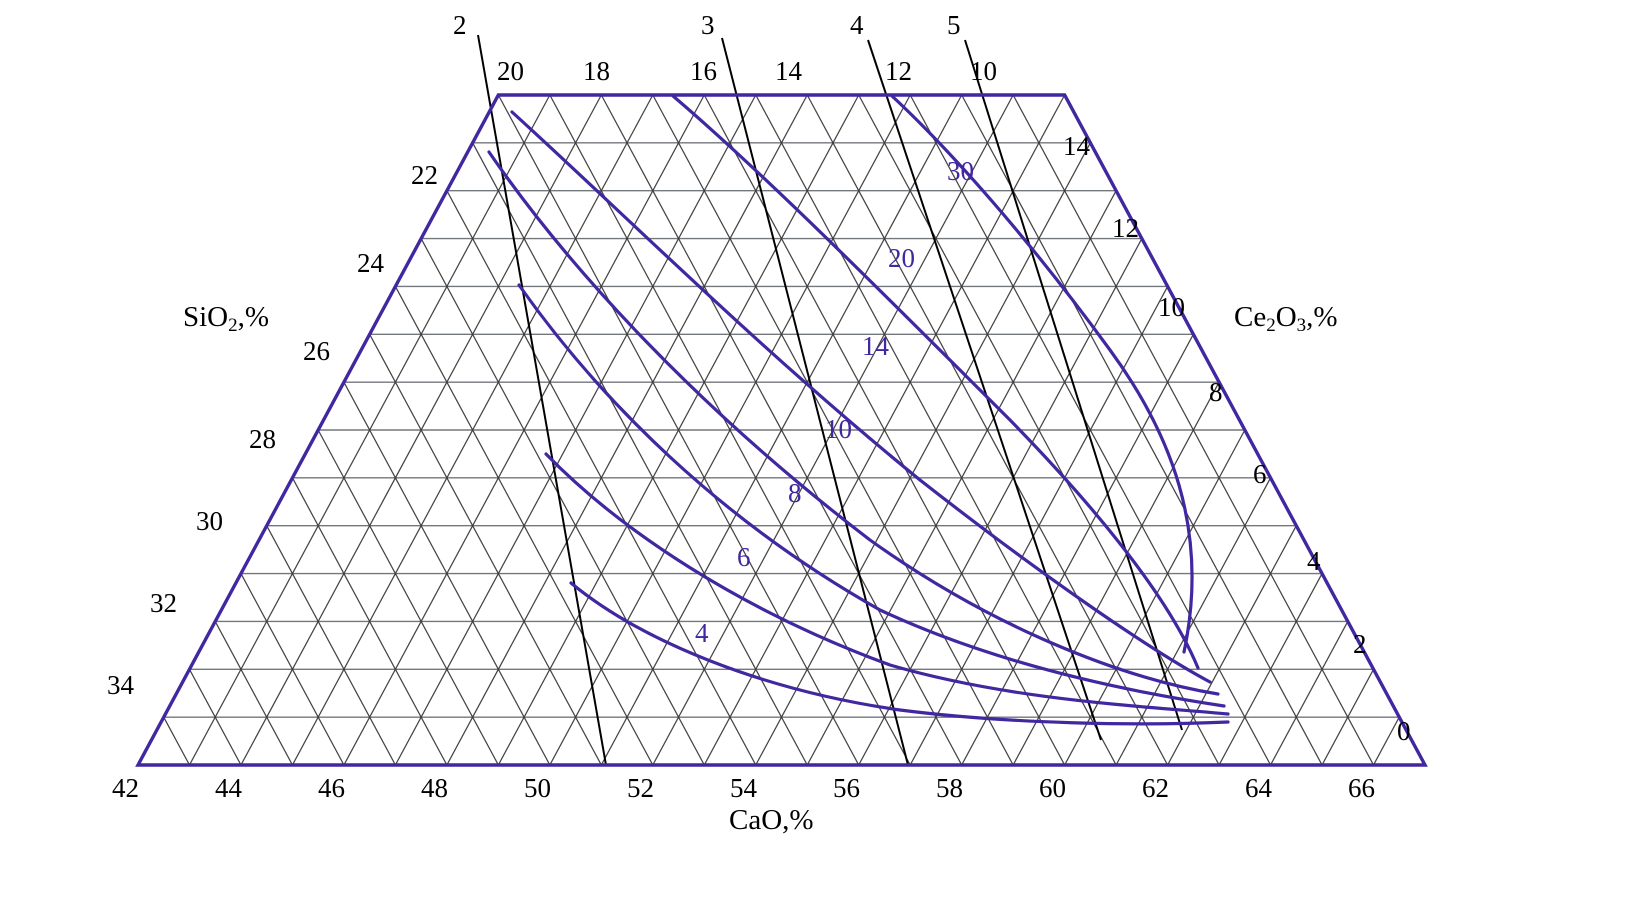 The image size is (1630, 920). What do you see at coordinates (703, 71) in the screenshot?
I see `top-tick-2: 16` at bounding box center [703, 71].